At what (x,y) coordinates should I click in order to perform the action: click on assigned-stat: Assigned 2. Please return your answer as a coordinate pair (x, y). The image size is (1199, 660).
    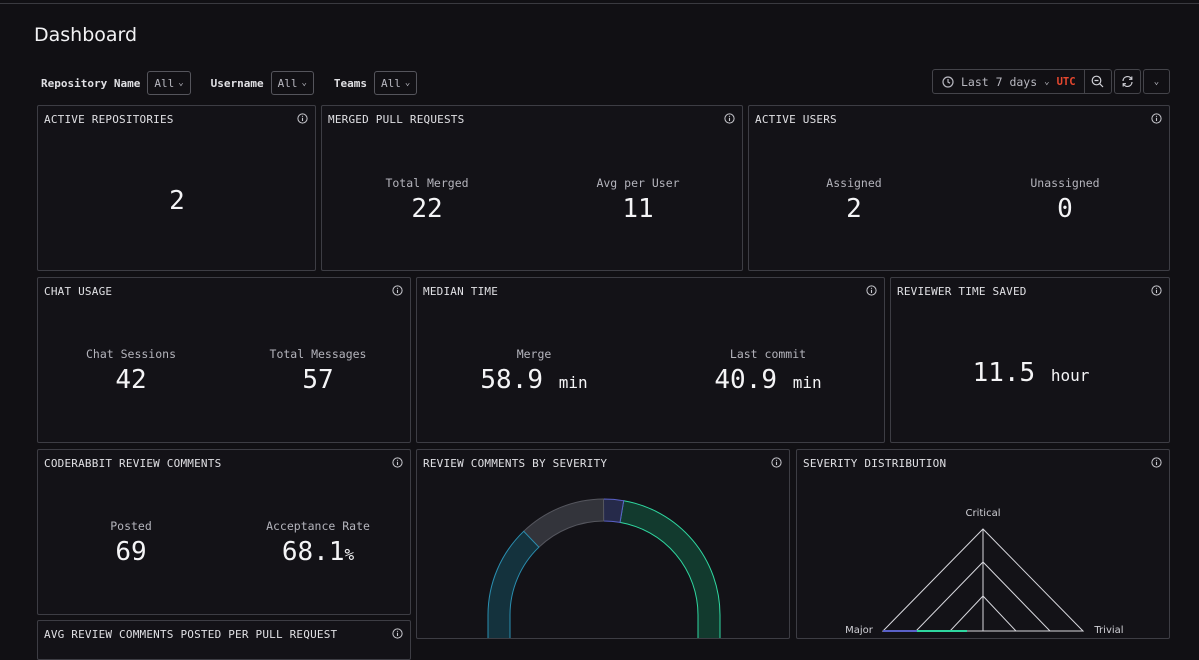
    Looking at the image, I should click on (853, 200).